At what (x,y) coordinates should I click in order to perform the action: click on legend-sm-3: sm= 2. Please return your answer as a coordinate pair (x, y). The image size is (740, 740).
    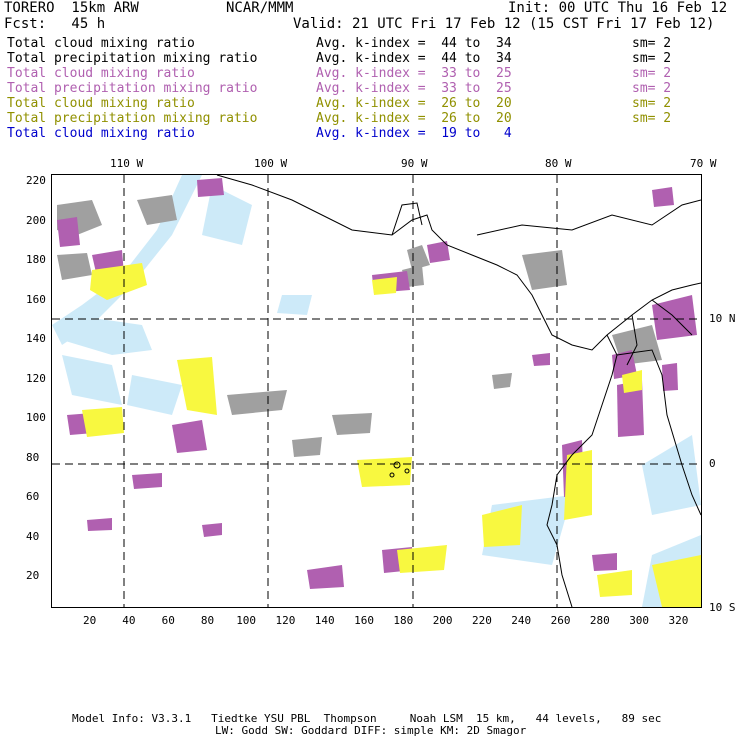
    Looking at the image, I should click on (652, 88).